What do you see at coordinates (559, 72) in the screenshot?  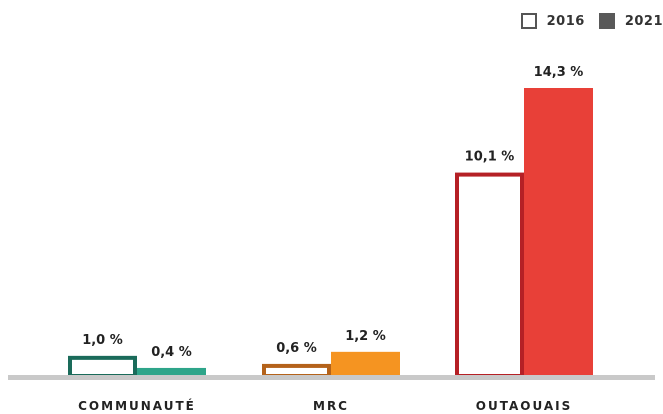 I see `data-label-2021-outaouais: 14,3 %` at bounding box center [559, 72].